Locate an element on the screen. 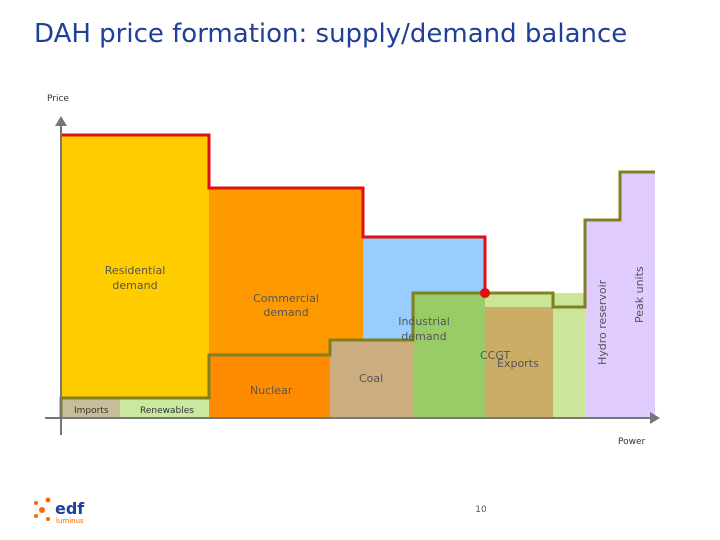  commercial-label: Commercial is located at coordinates (286, 298).